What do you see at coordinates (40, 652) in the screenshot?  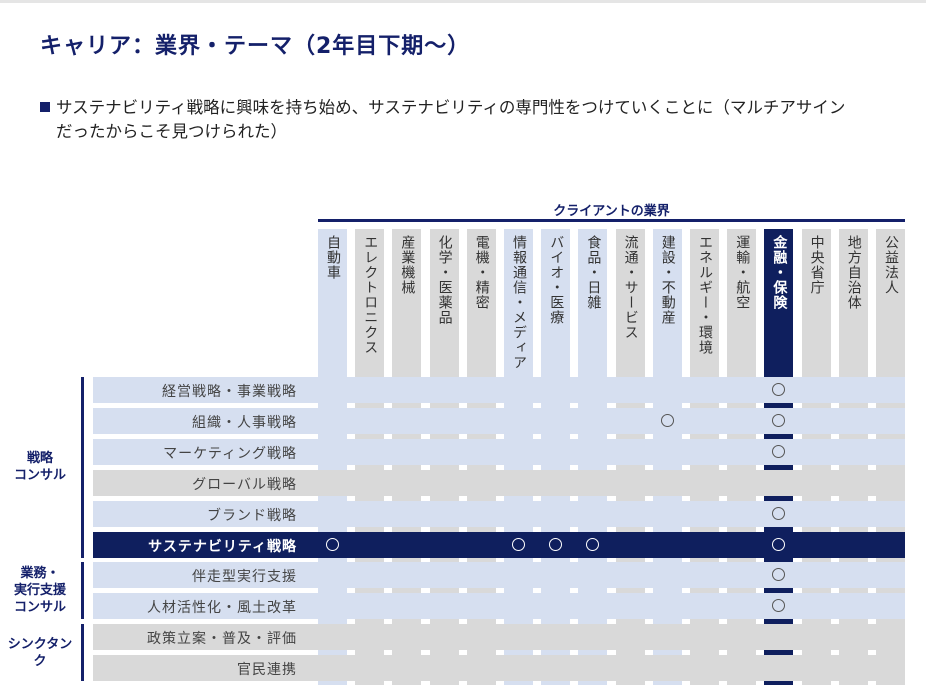 I see `group-label: シンクタンク` at bounding box center [40, 652].